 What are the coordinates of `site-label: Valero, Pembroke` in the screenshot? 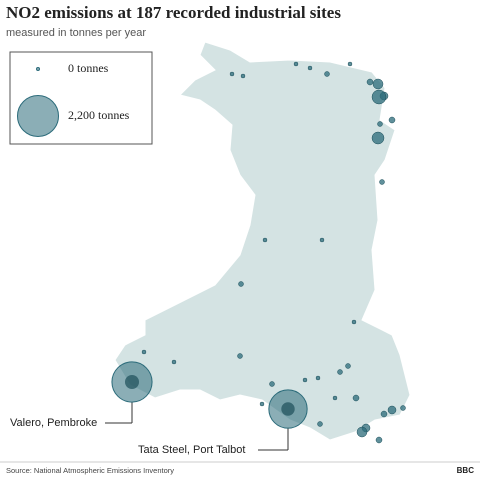 It's located at (53, 423).